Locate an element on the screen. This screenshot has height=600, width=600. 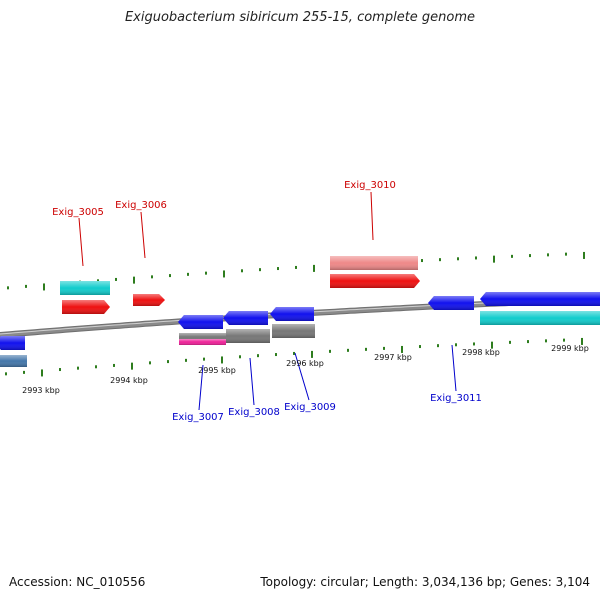
rrna-feature-3012-shade is located at coordinates (540, 318).